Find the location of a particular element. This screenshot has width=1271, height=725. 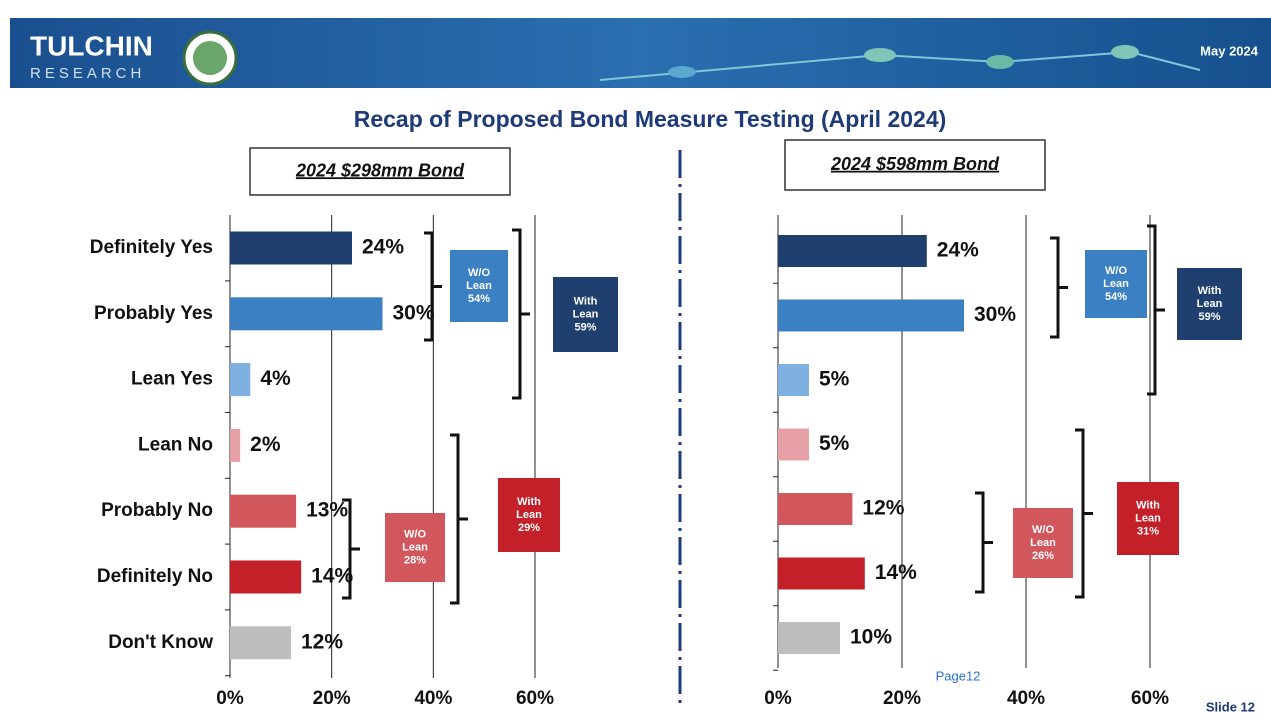

subtitle: 2024 $298mm Bond is located at coordinates (380, 170).